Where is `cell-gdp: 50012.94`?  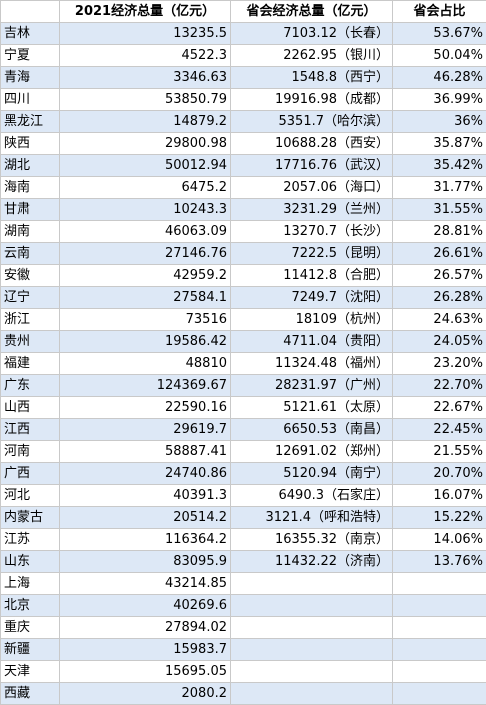 cell-gdp: 50012.94 is located at coordinates (145, 166).